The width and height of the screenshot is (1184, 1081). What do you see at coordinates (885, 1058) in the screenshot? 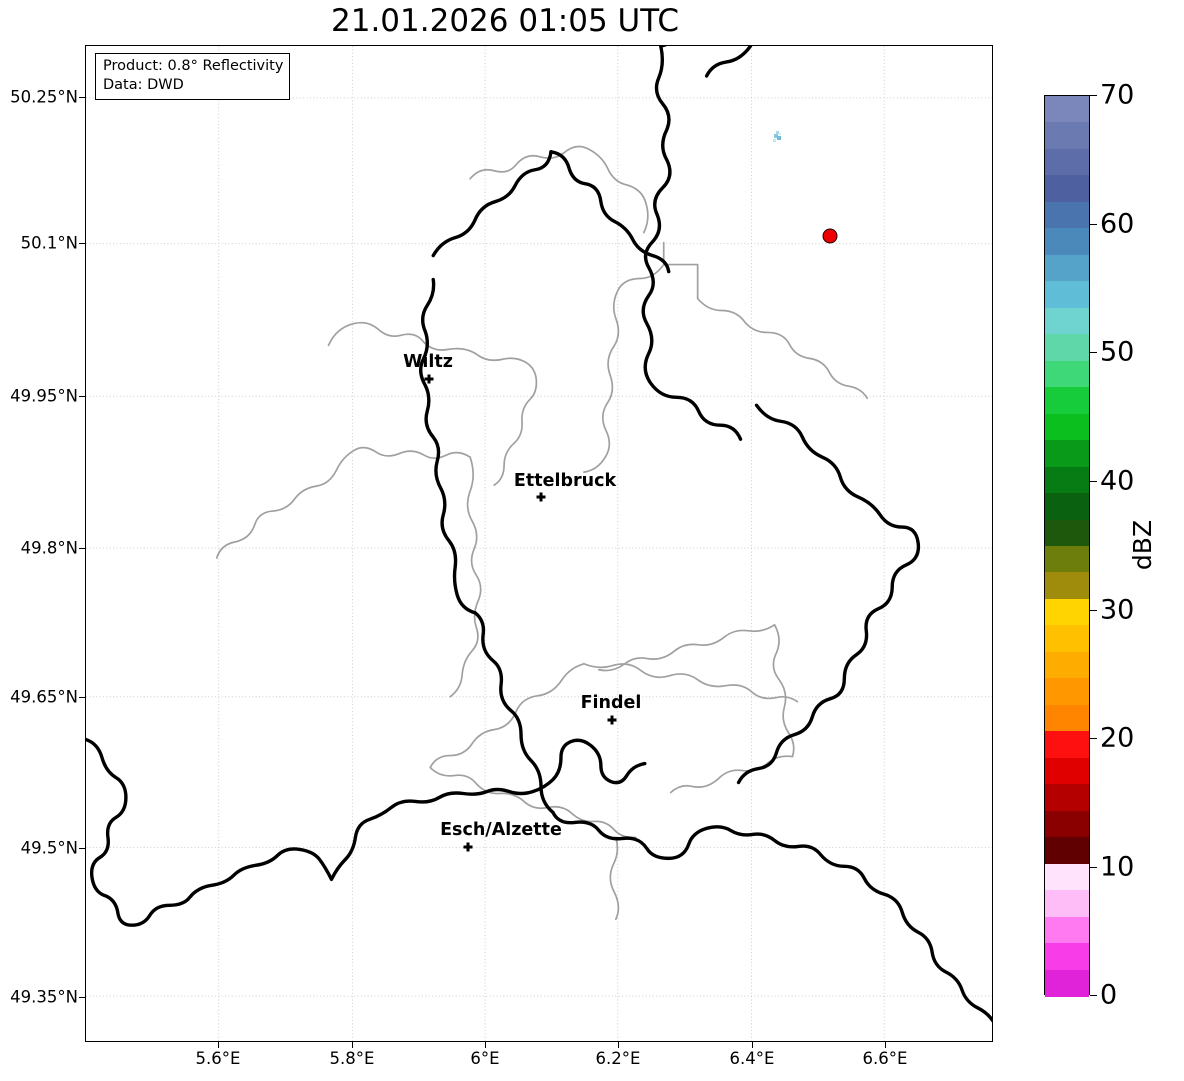
I see `x-axis-tick-label: 6.6°E` at bounding box center [885, 1058].